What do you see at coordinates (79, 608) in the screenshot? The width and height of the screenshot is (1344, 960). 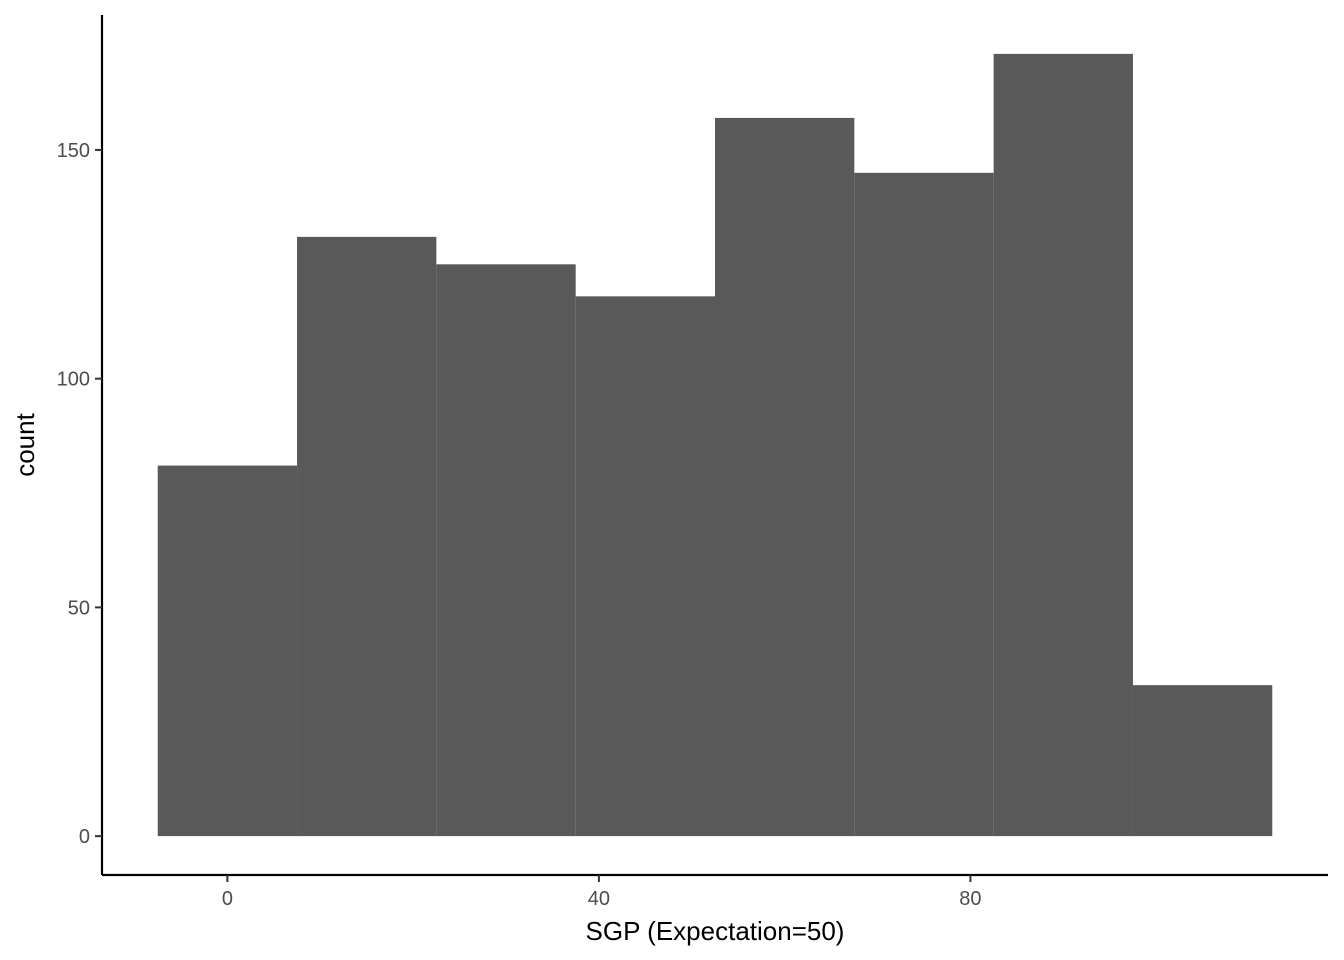 I see `y-tick-label: 50` at bounding box center [79, 608].